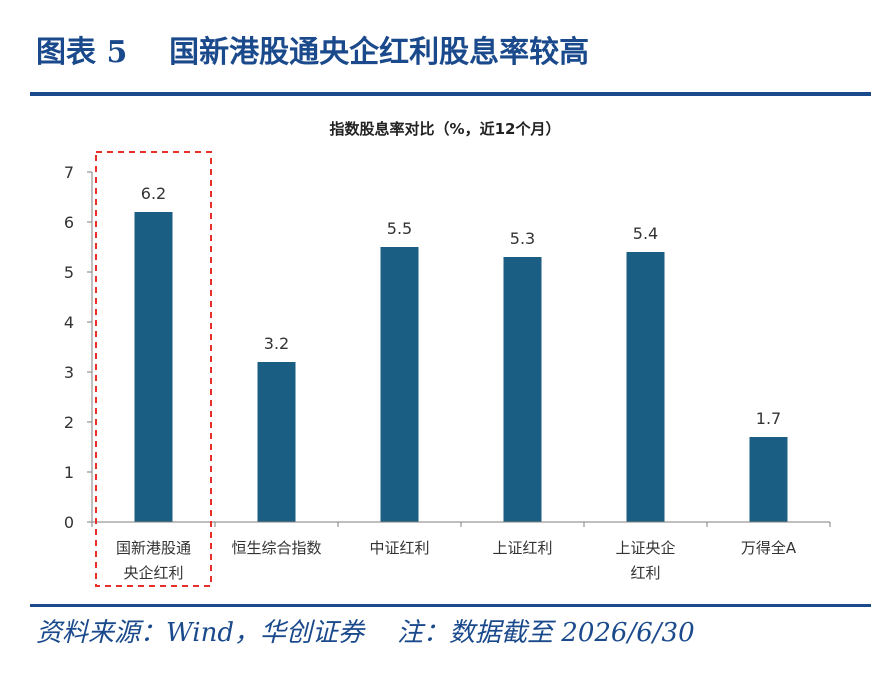  What do you see at coordinates (69, 472) in the screenshot?
I see `y-tick-label: 1` at bounding box center [69, 472].